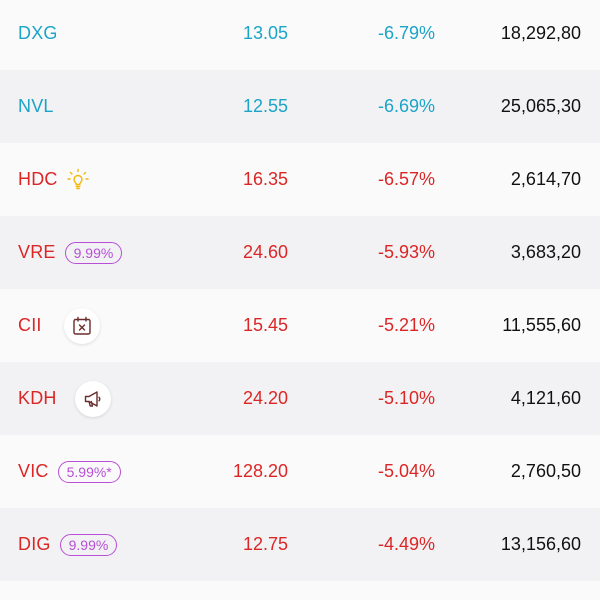 The width and height of the screenshot is (600, 600). I want to click on stock-price: 13.05, so click(265, 33).